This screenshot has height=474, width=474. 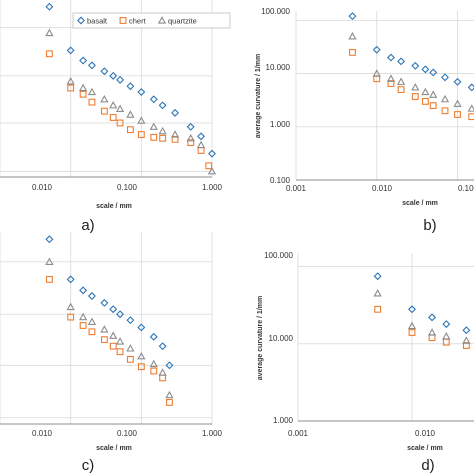 What do you see at coordinates (296, 188) in the screenshot?
I see `panel-b-xtick-0: 0.001` at bounding box center [296, 188].